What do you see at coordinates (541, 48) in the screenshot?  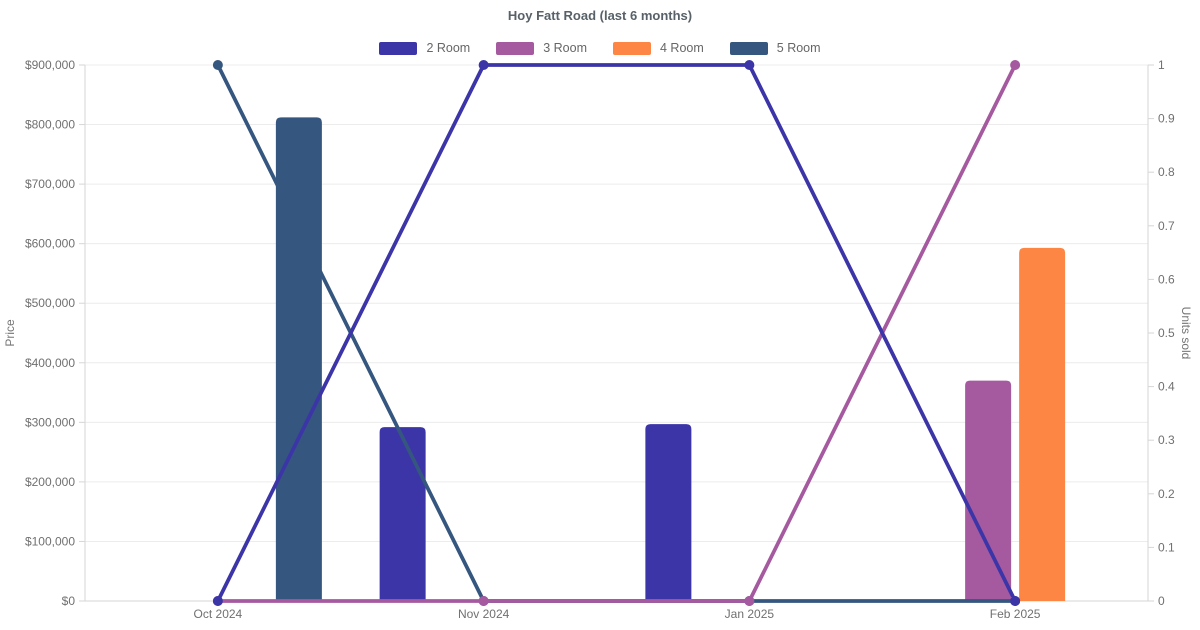 I see `legend-item-3-room: 3 Room` at bounding box center [541, 48].